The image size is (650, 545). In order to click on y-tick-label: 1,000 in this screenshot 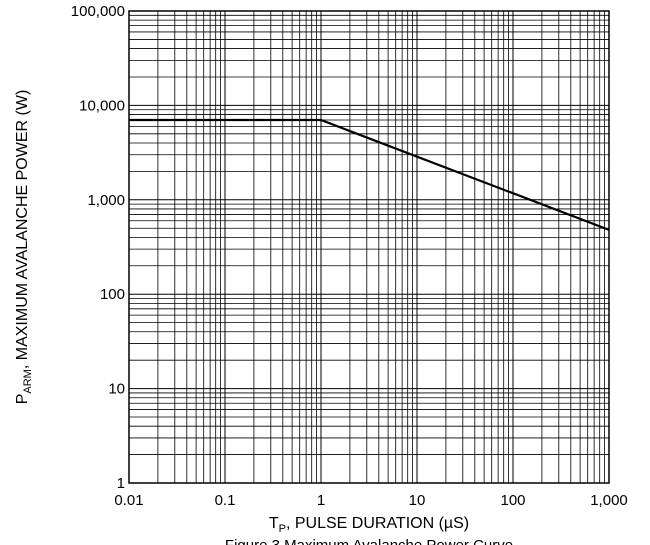, I will do `click(106, 200)`.